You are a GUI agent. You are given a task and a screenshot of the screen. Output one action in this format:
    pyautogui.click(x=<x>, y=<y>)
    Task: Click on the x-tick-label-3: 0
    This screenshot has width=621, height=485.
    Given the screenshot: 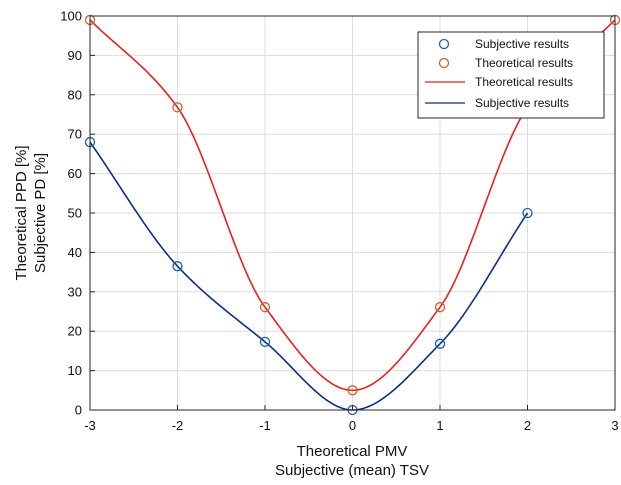 What is the action you would take?
    pyautogui.click(x=352, y=425)
    